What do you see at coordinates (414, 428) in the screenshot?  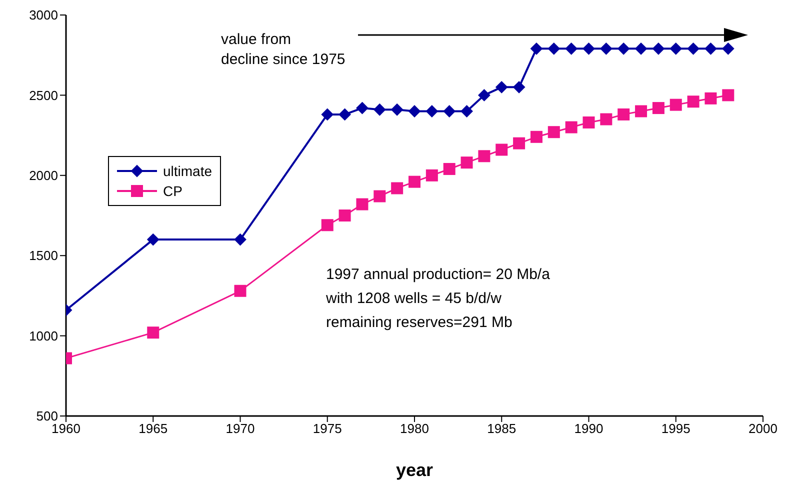 I see `x-tick-label: 1980` at bounding box center [414, 428].